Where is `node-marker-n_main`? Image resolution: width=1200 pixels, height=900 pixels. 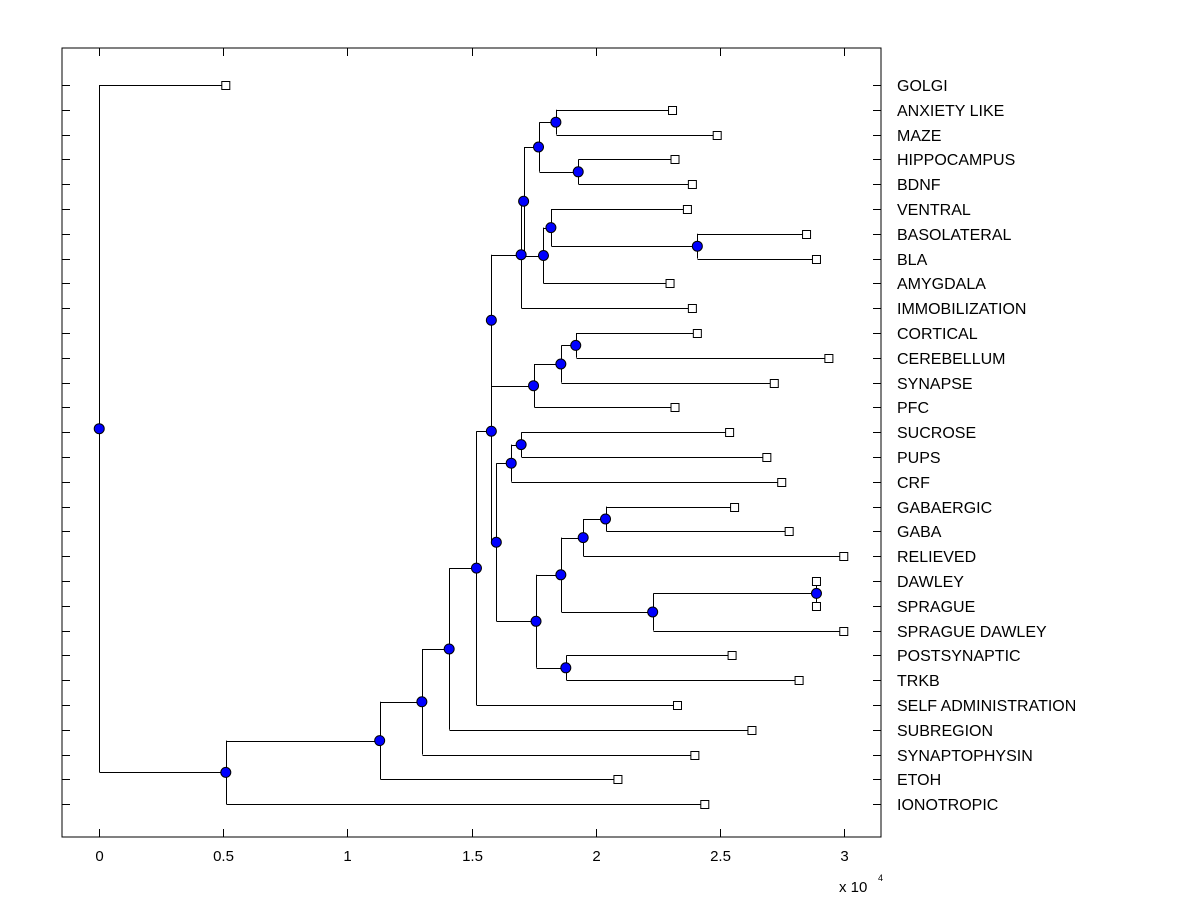
node-marker-n_main is located at coordinates (491, 431).